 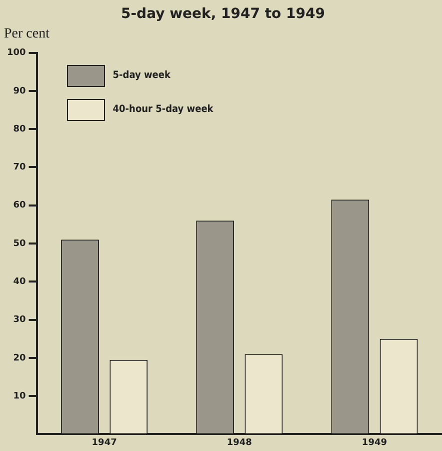 What do you see at coordinates (19, 167) in the screenshot?
I see `y-tick-label: 70` at bounding box center [19, 167].